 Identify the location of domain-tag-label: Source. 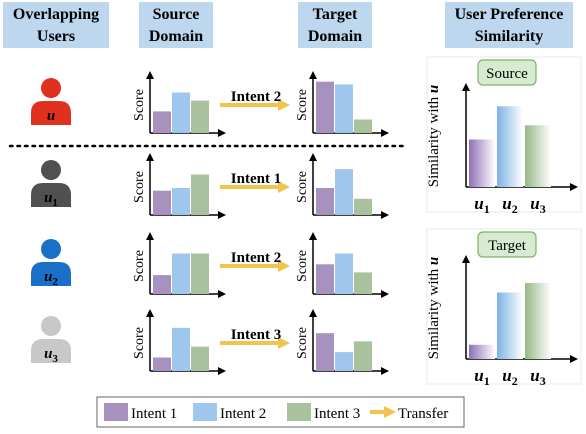
(507, 74).